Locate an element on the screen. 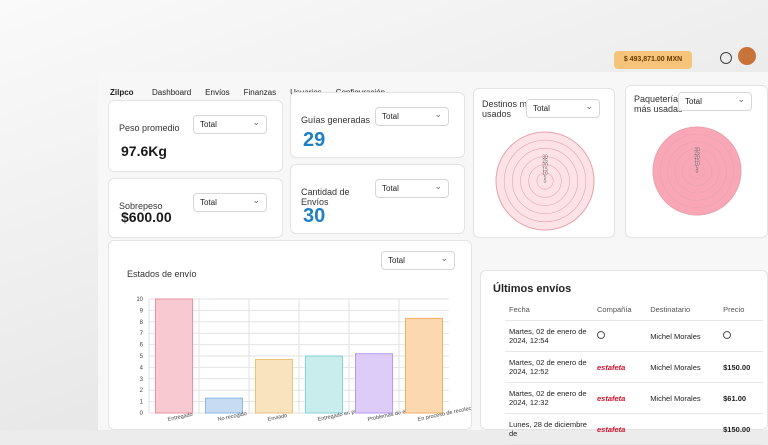 Image resolution: width=768 pixels, height=445 pixels. stat-value: 97.6Kg is located at coordinates (144, 151).